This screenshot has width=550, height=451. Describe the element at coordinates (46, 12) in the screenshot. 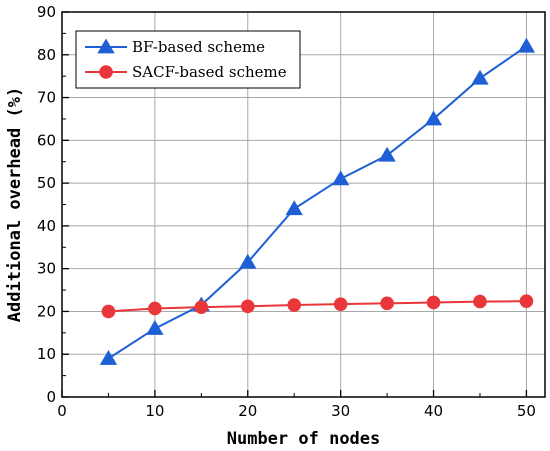

I see `y-tick-label: 90` at that location.